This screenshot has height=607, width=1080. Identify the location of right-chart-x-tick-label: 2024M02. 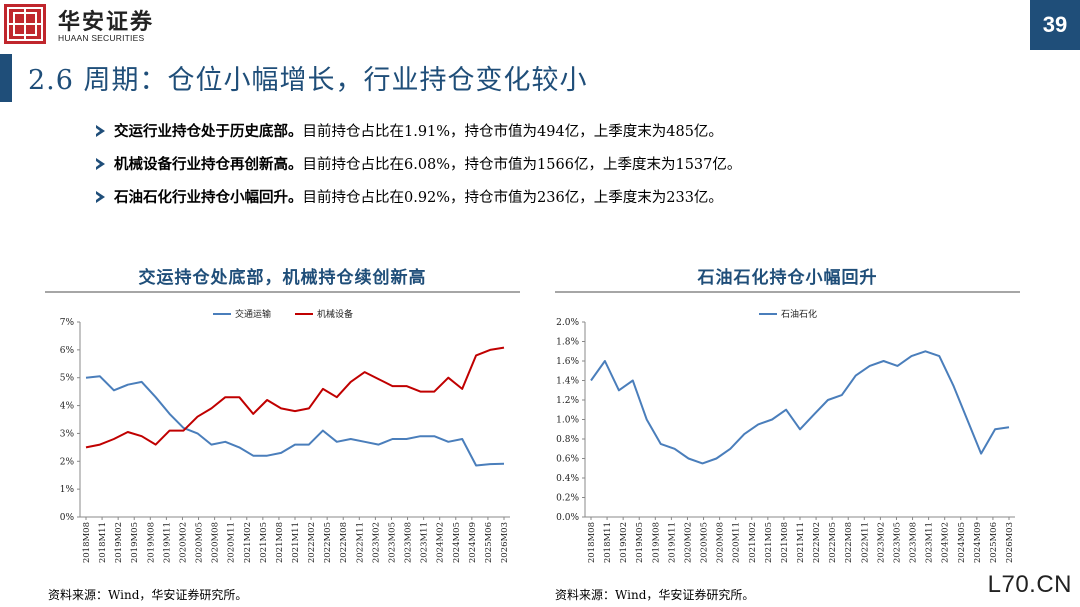
(946, 542).